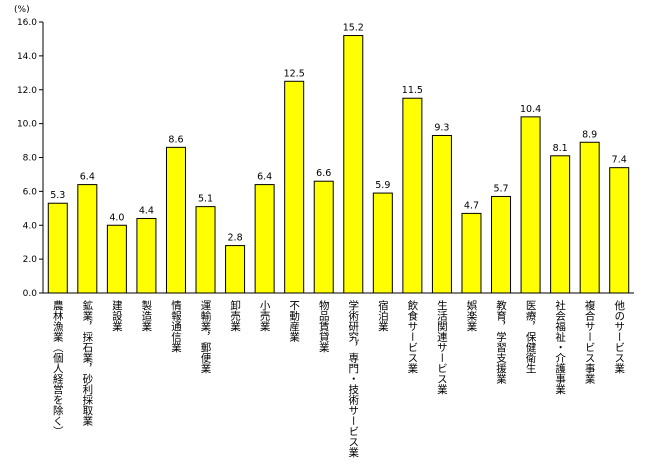 The width and height of the screenshot is (645, 469). What do you see at coordinates (412, 336) in the screenshot?
I see `category-label: 飲食サービス業` at bounding box center [412, 336].